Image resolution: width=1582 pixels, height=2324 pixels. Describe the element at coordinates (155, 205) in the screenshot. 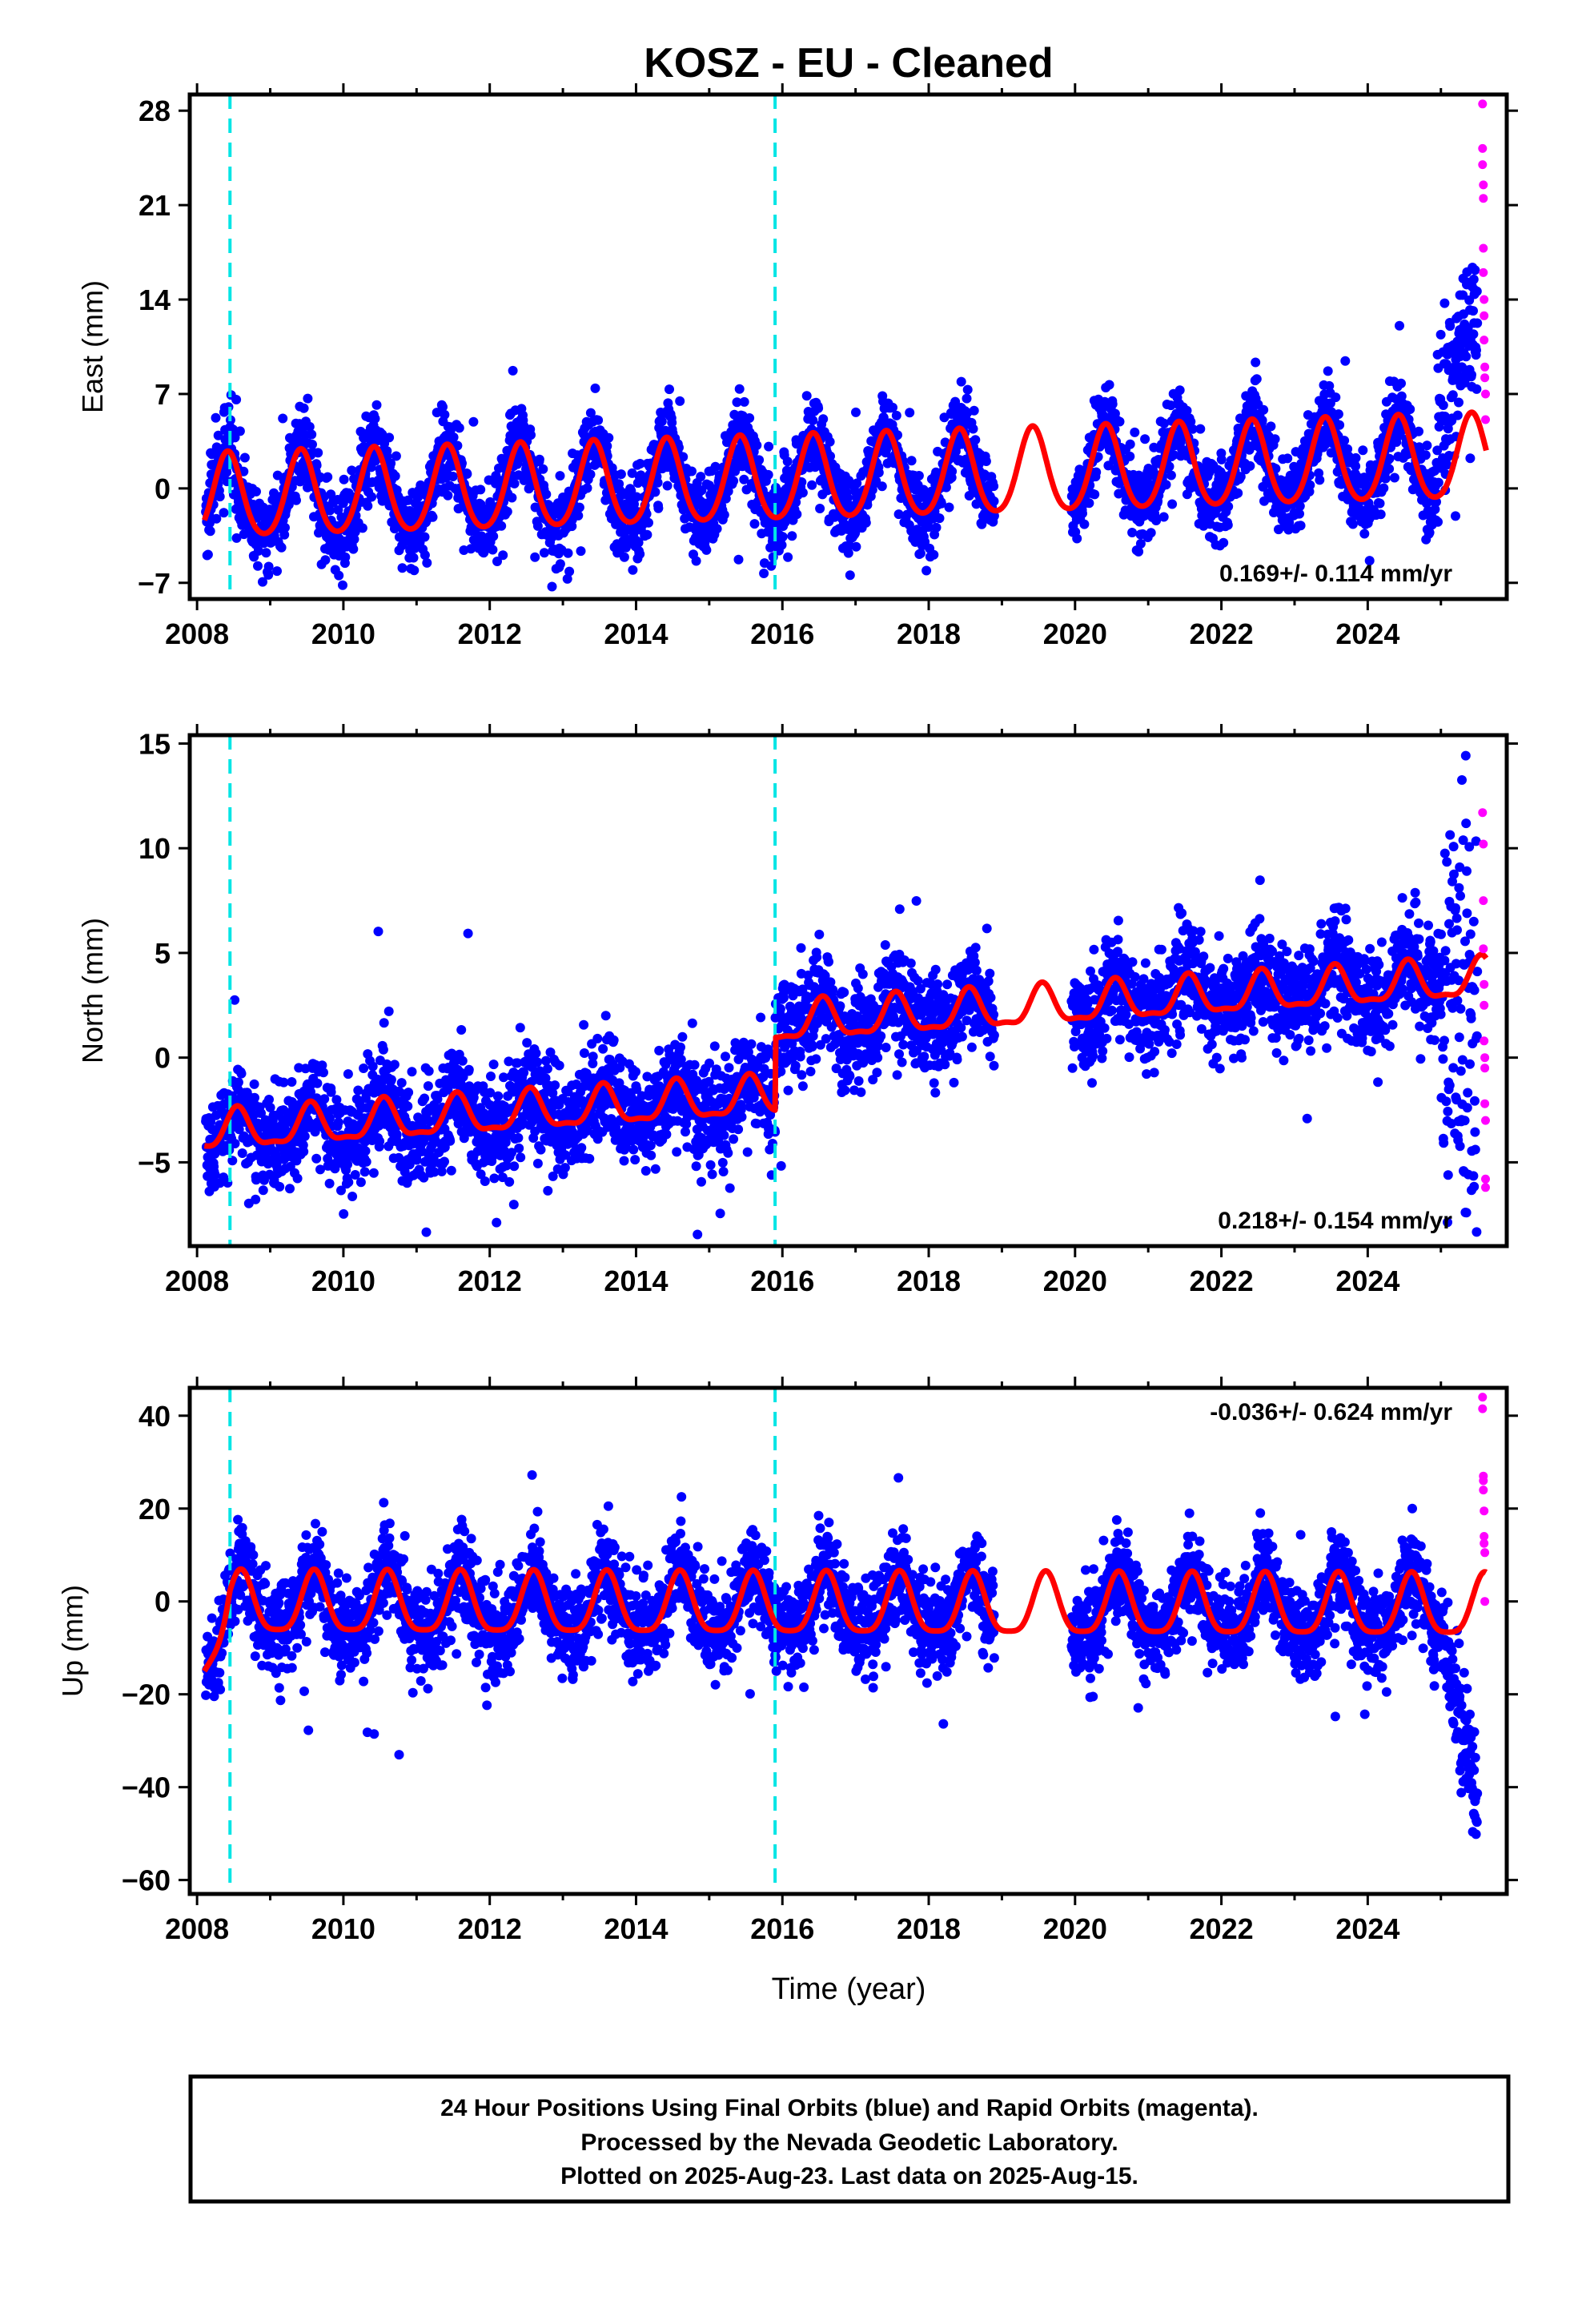

I see `y-tick-label: 21` at that location.